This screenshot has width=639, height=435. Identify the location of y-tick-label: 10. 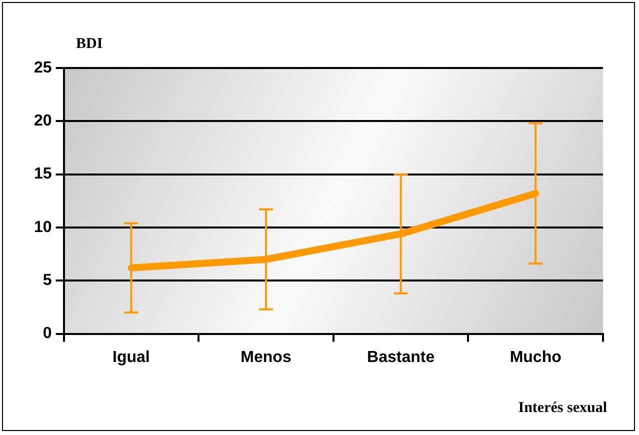
(43, 227).